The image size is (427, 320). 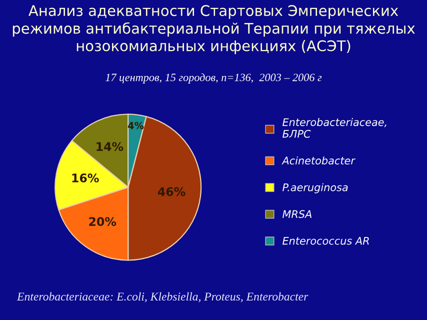 I want to click on text: Enterobacteriaceae: E.coli, Klebsiella, Proteus, Enterobacter, so click(x=162, y=297).